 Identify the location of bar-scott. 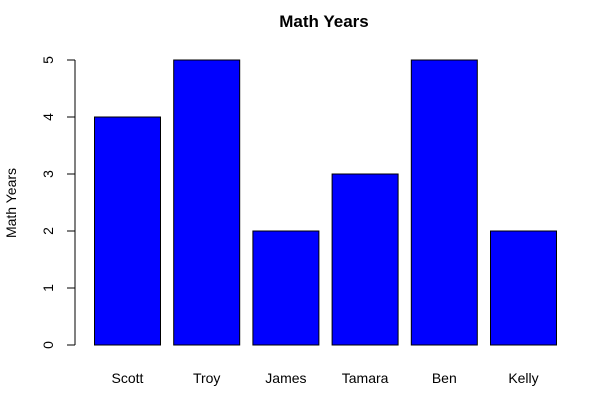
(127, 231).